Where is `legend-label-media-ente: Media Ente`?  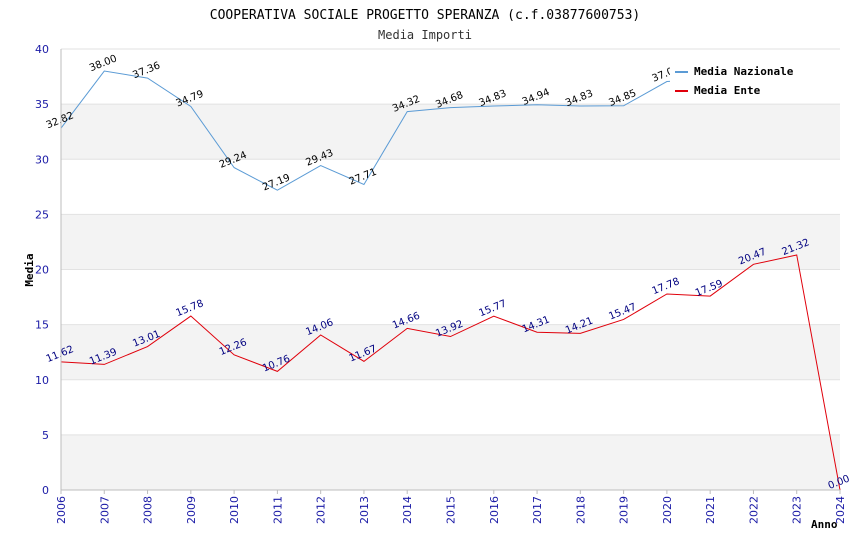
legend-label-media-ente: Media Ente is located at coordinates (727, 90).